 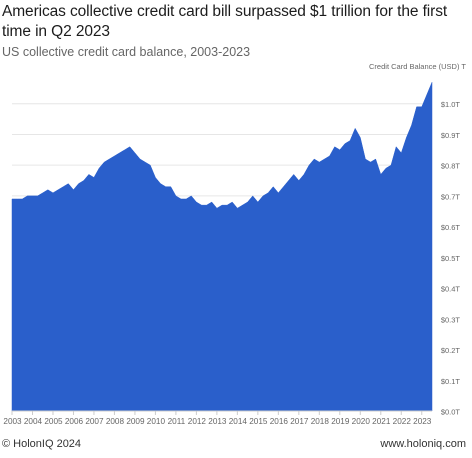 What do you see at coordinates (402, 421) in the screenshot?
I see `x-tick-label: 2022` at bounding box center [402, 421].